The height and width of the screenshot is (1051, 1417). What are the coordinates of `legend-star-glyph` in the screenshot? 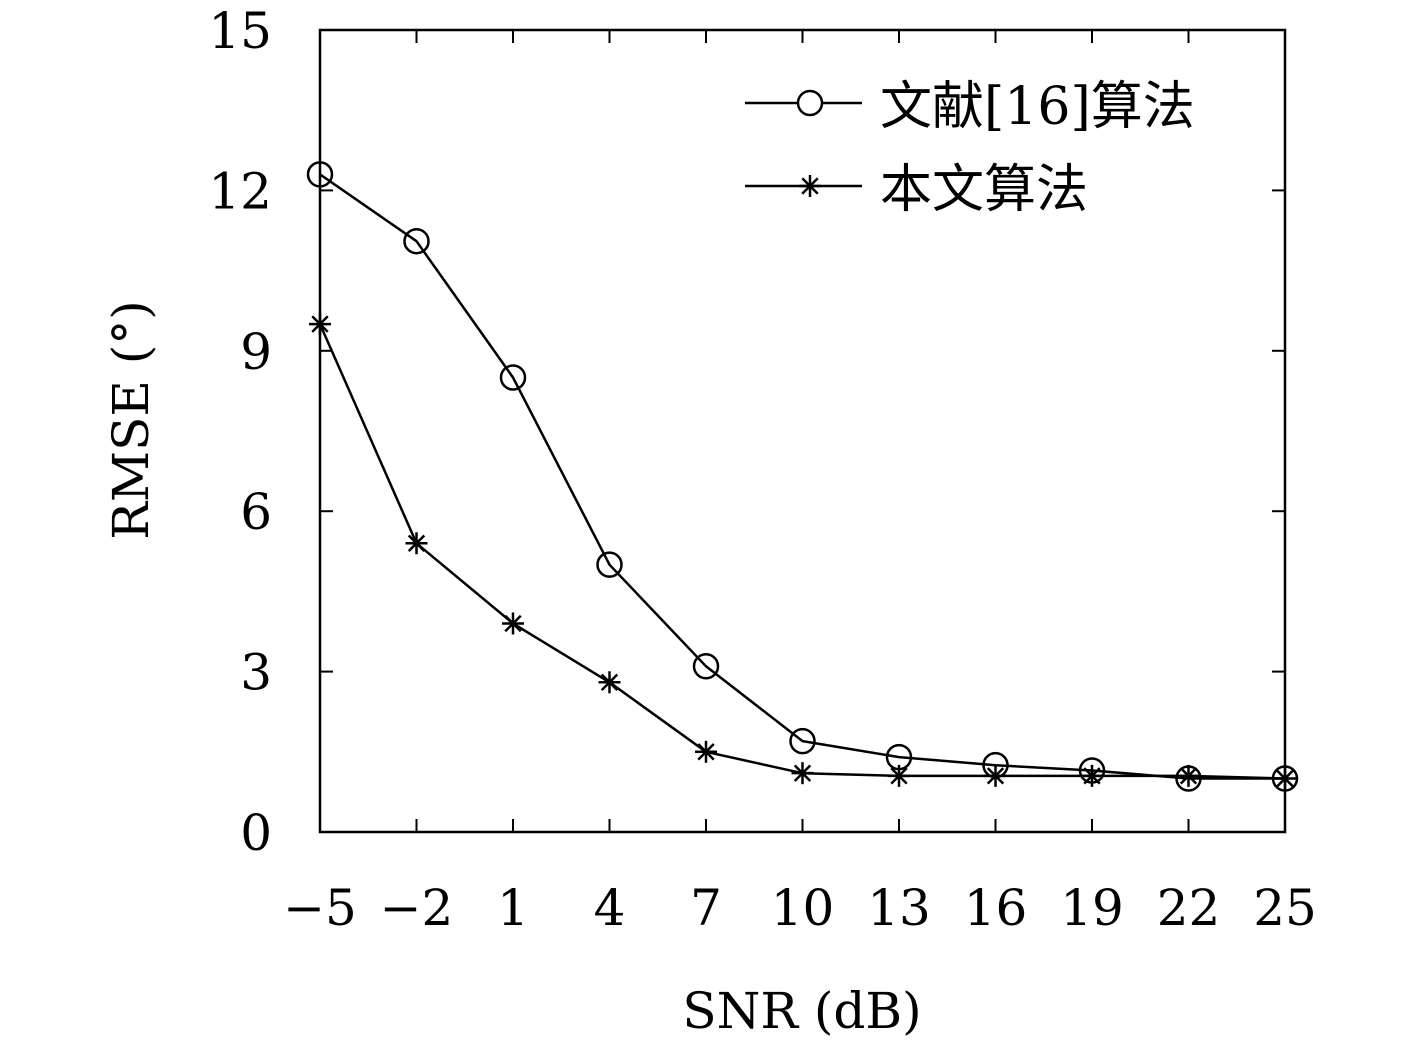 It's located at (810, 186).